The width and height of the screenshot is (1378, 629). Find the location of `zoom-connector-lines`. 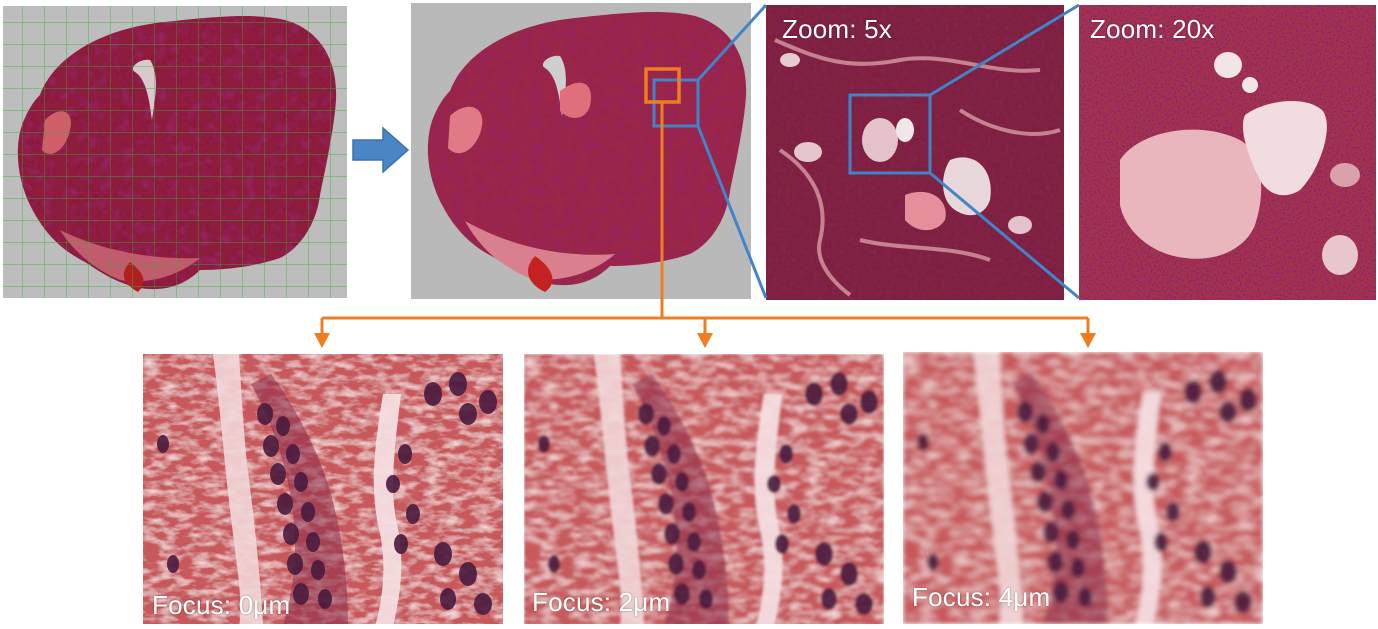

zoom-connector-lines is located at coordinates (888, 151).